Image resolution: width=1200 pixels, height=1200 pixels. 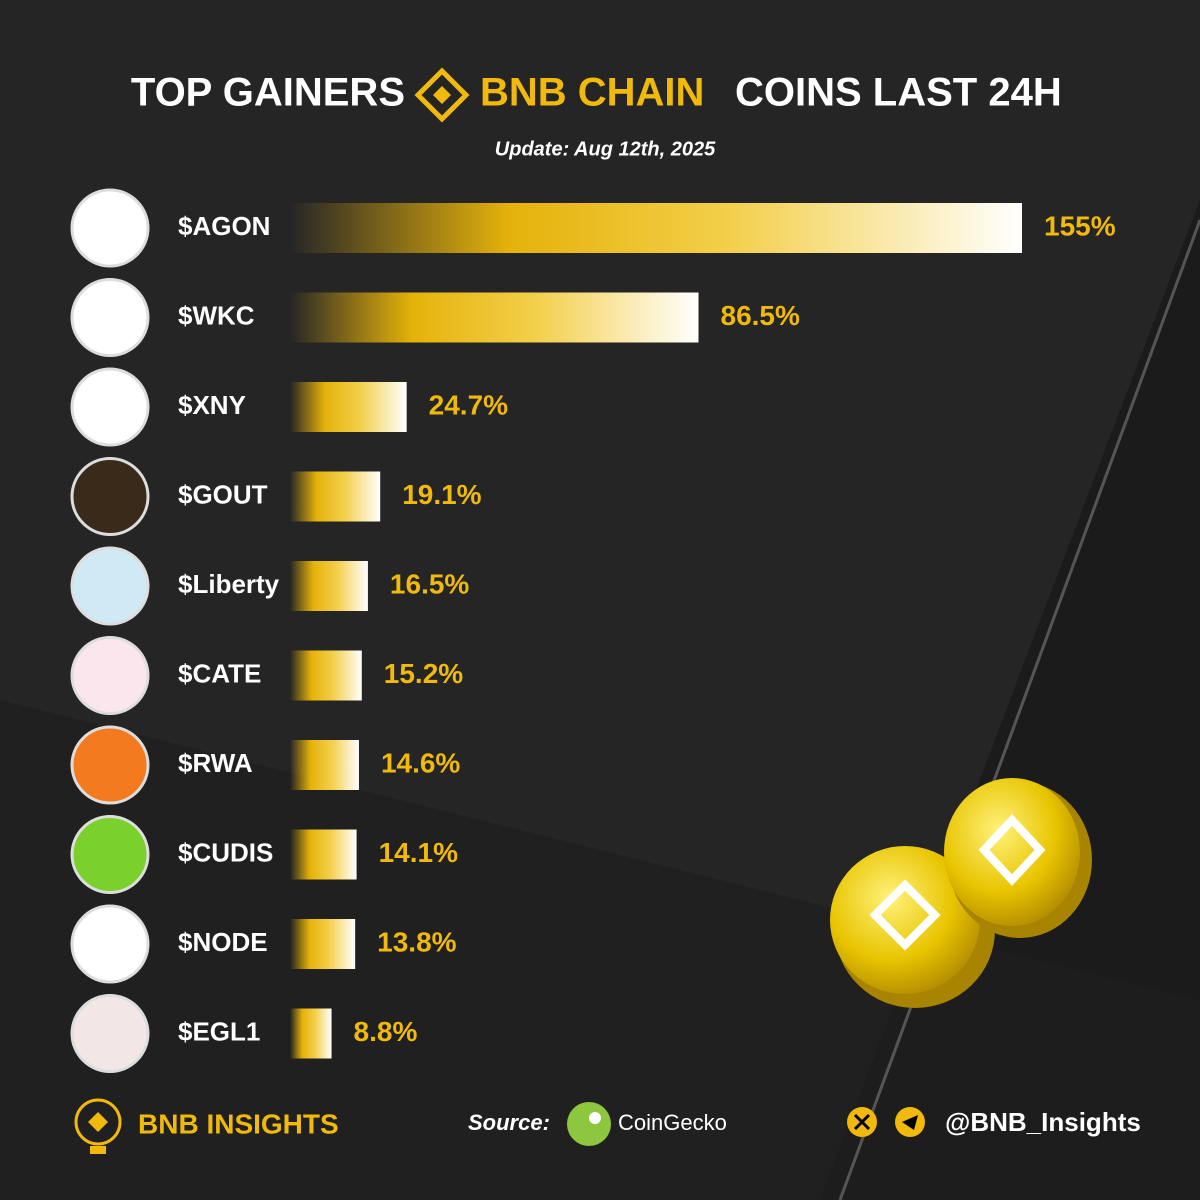 What do you see at coordinates (592, 93) in the screenshot?
I see `chart-title-highlight: BNB CHAIN` at bounding box center [592, 93].